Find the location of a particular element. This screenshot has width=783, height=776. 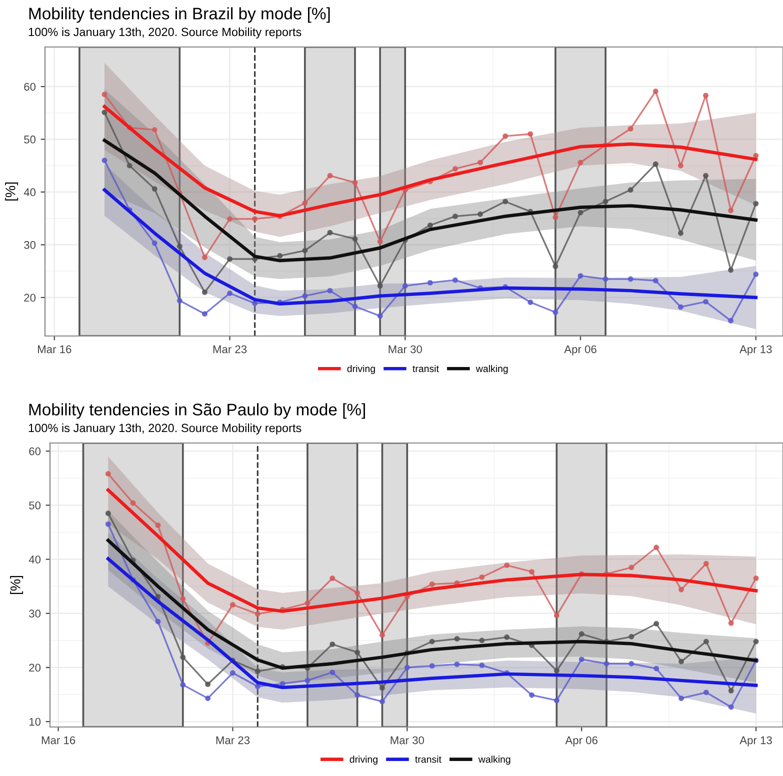

chart-title: Mobility tendencies in Brazil by mode [%] is located at coordinates (179, 15).